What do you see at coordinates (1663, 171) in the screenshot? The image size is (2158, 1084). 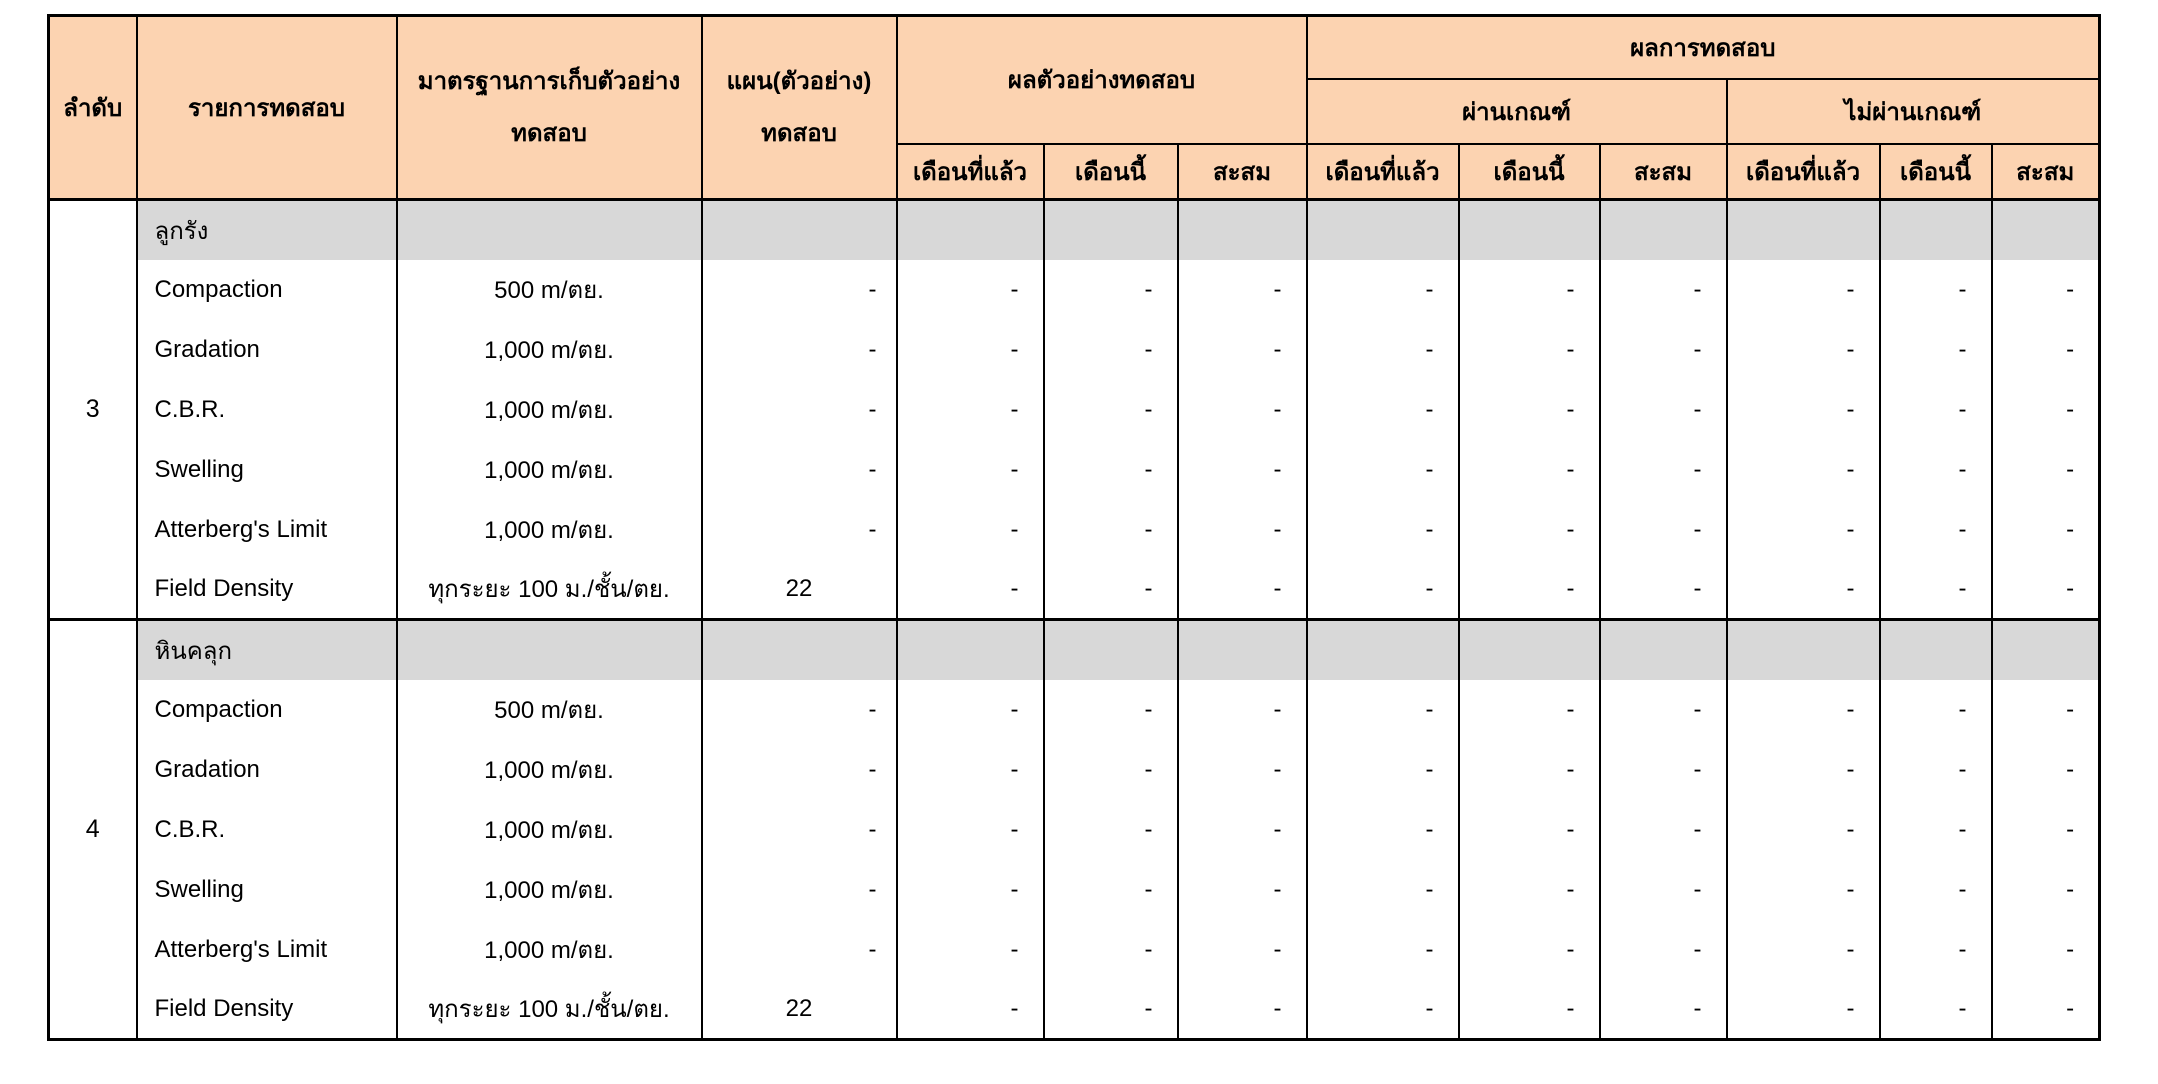 I see `subheader-pass-accum: สะสม` at bounding box center [1663, 171].